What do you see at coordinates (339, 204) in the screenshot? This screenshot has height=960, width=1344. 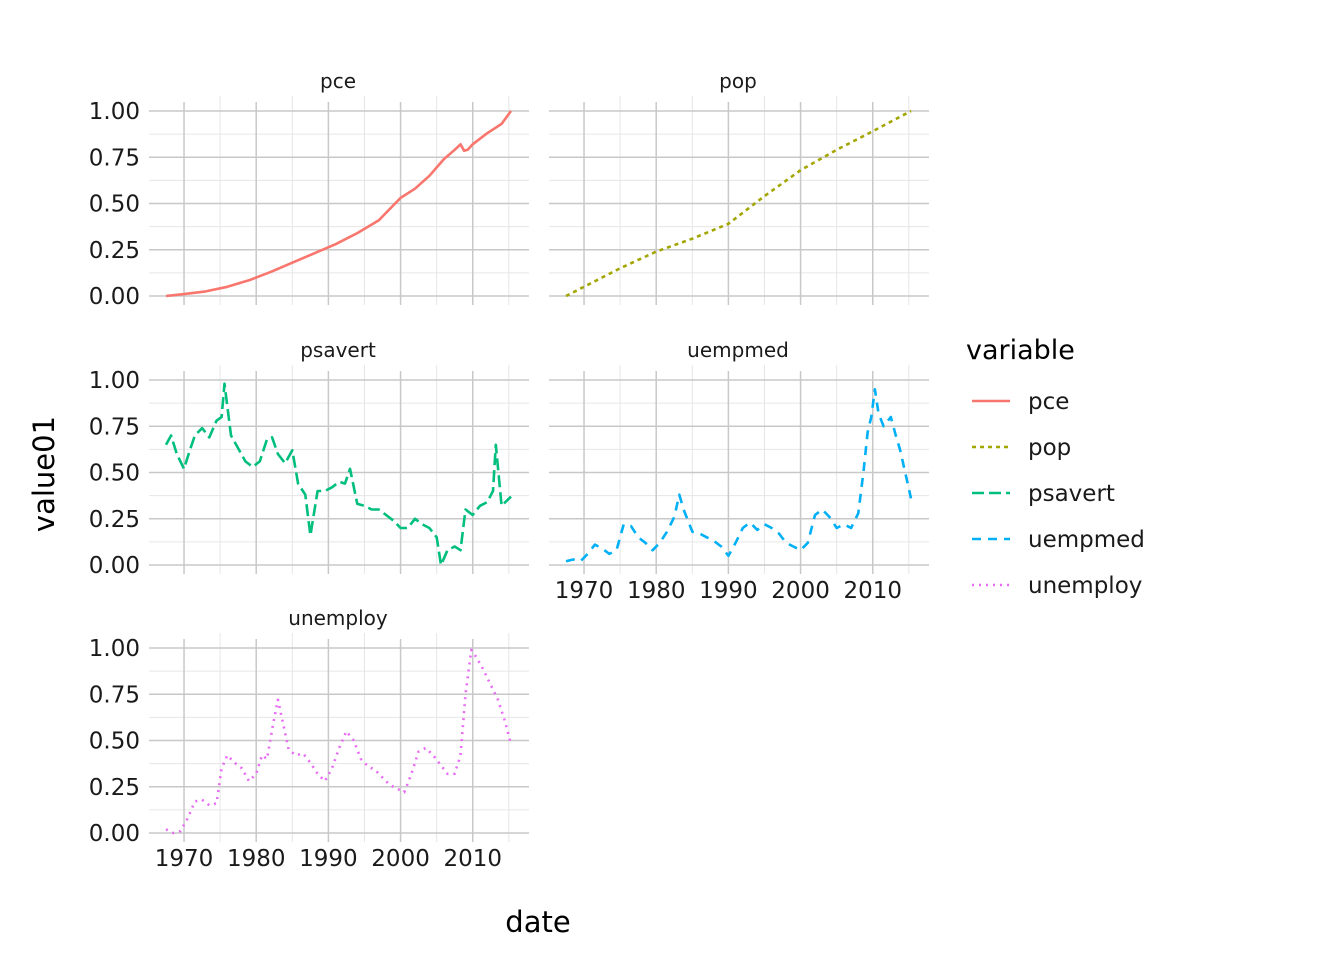 I see `series-line-pce` at bounding box center [339, 204].